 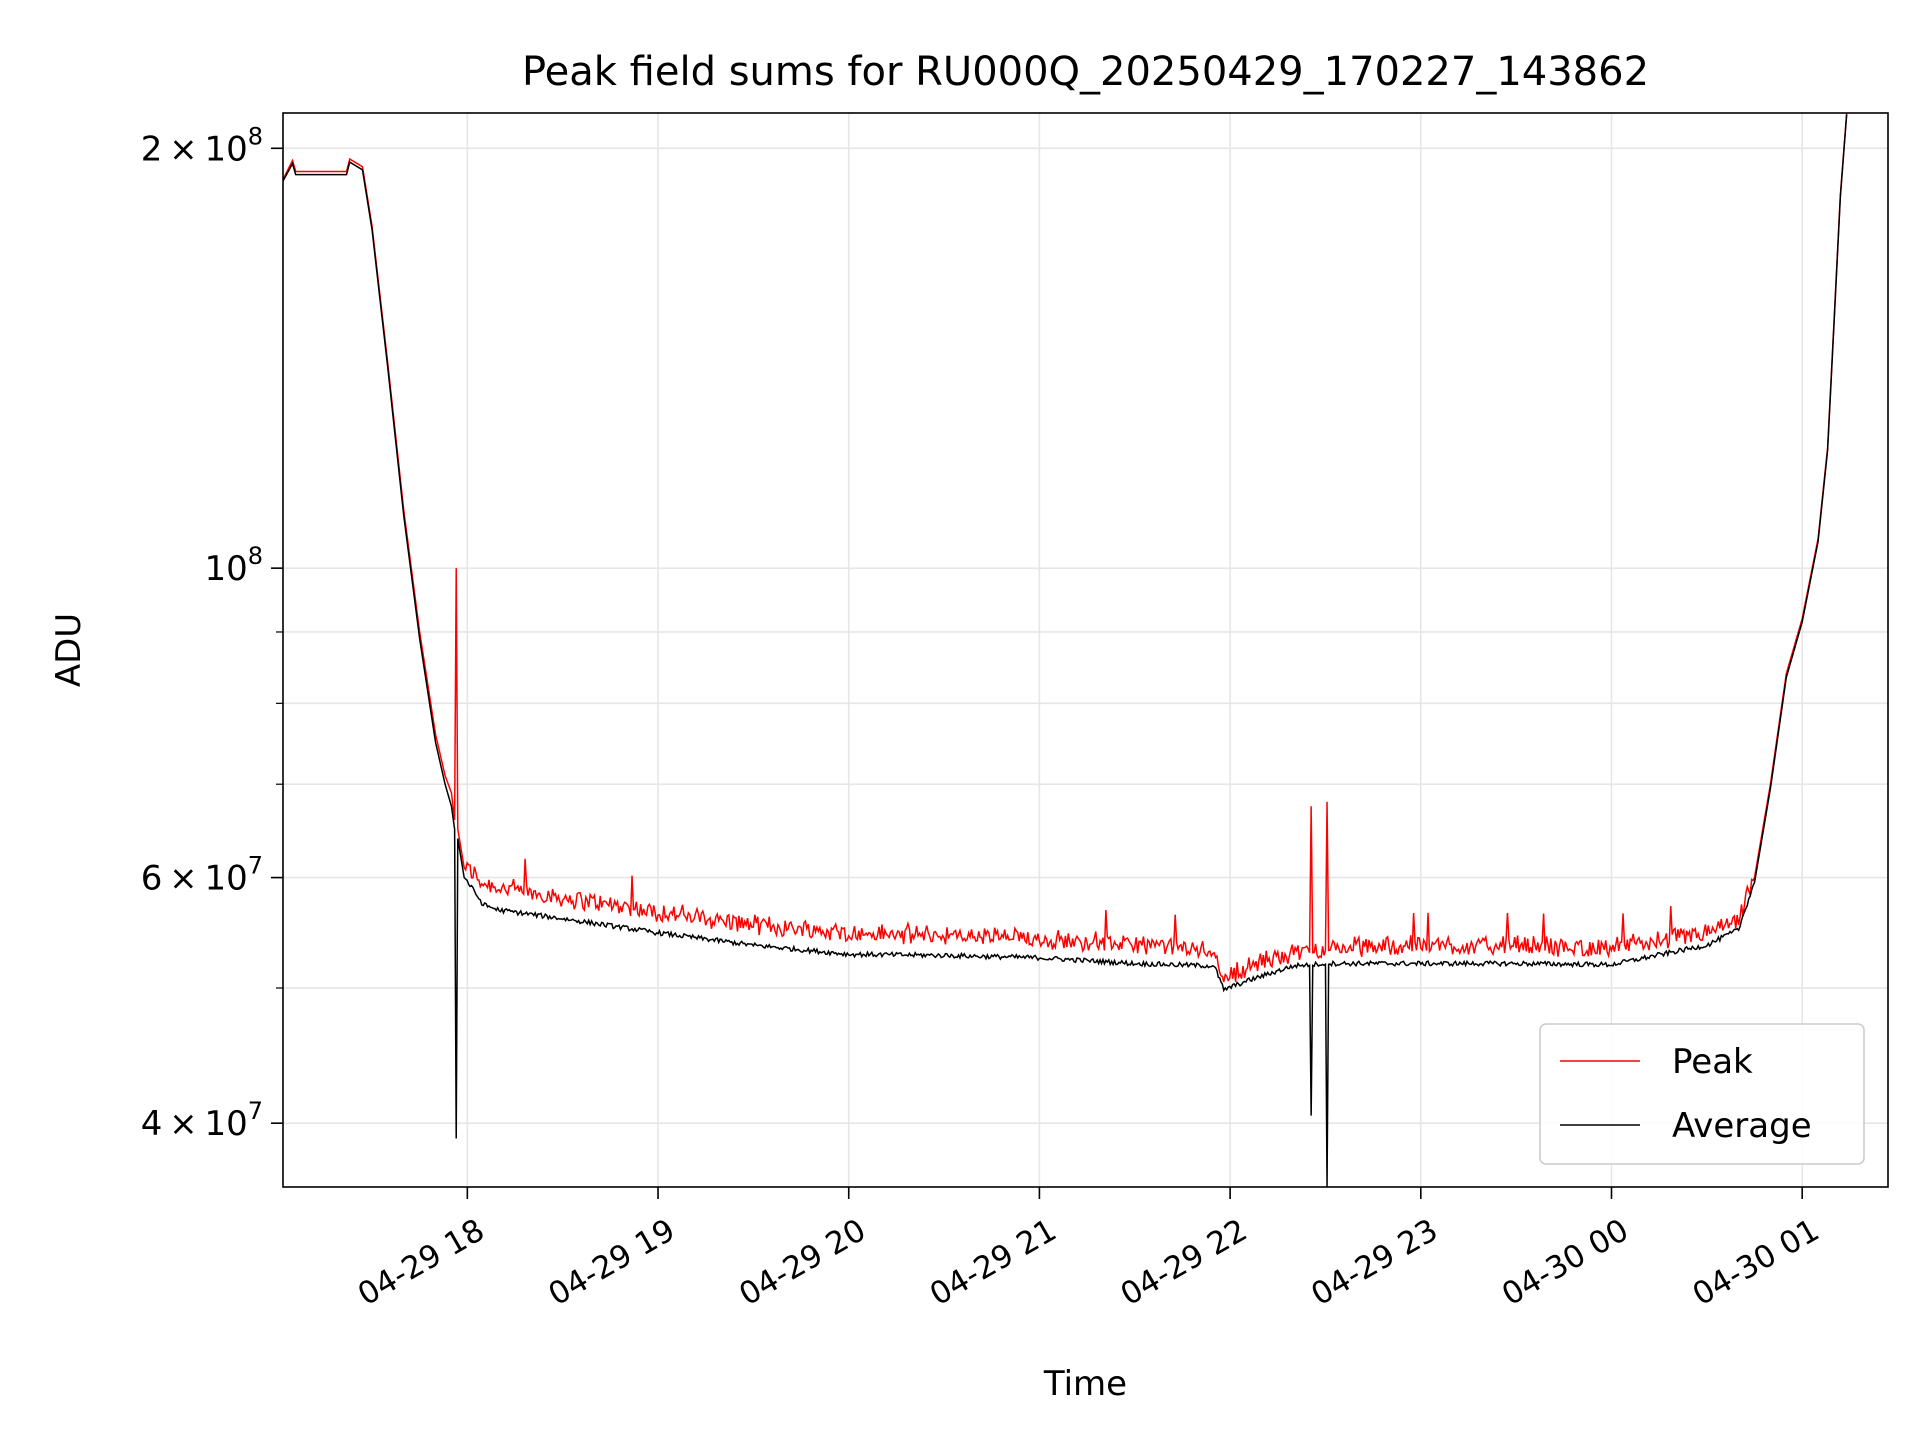 What do you see at coordinates (1085, 1384) in the screenshot?
I see `x-axis-label: Time` at bounding box center [1085, 1384].